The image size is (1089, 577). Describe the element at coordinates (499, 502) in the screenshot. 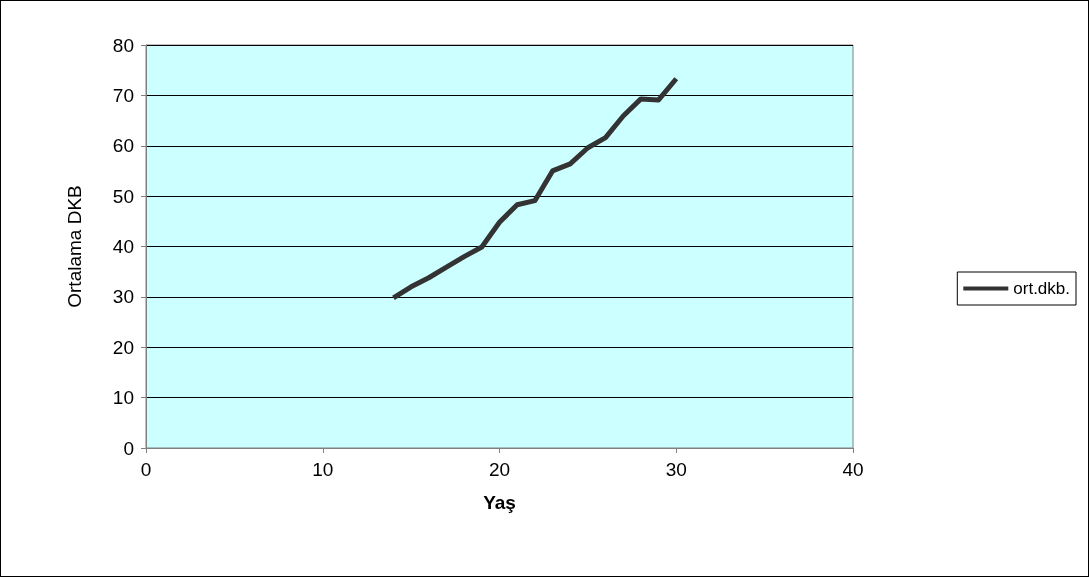

I see `x-axis-title: Yaş` at that location.